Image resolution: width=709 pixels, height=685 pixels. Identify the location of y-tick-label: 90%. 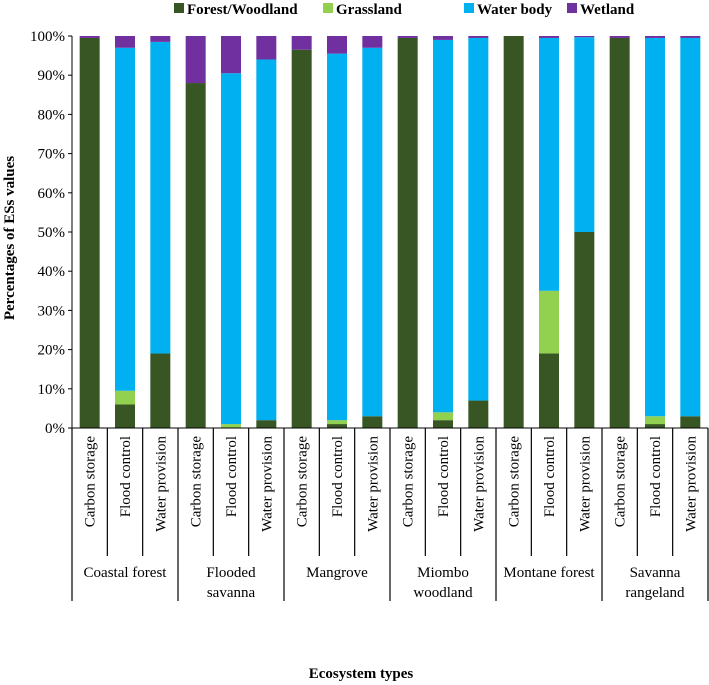
(52, 76).